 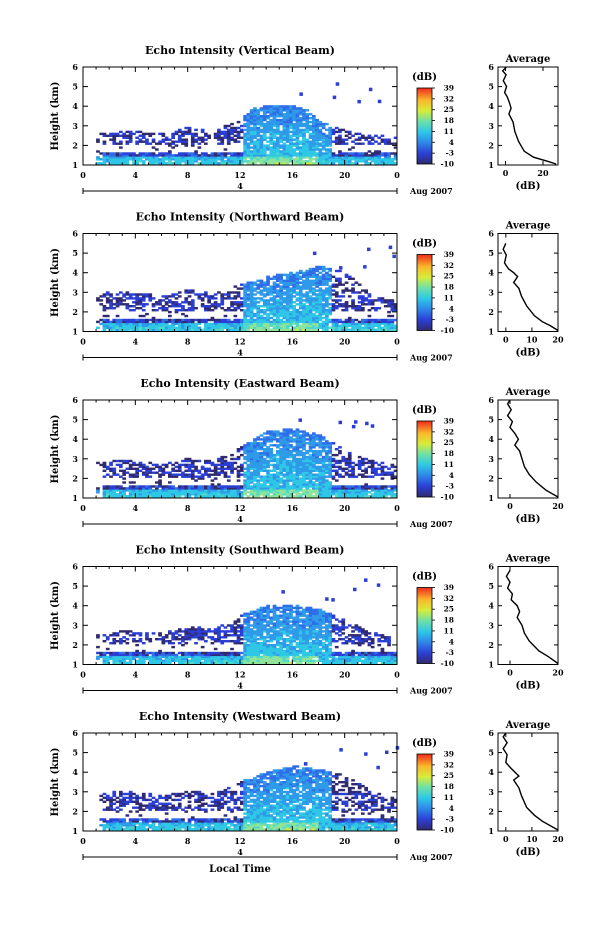 What do you see at coordinates (75, 400) in the screenshot?
I see `y-tick-label: 6` at bounding box center [75, 400].